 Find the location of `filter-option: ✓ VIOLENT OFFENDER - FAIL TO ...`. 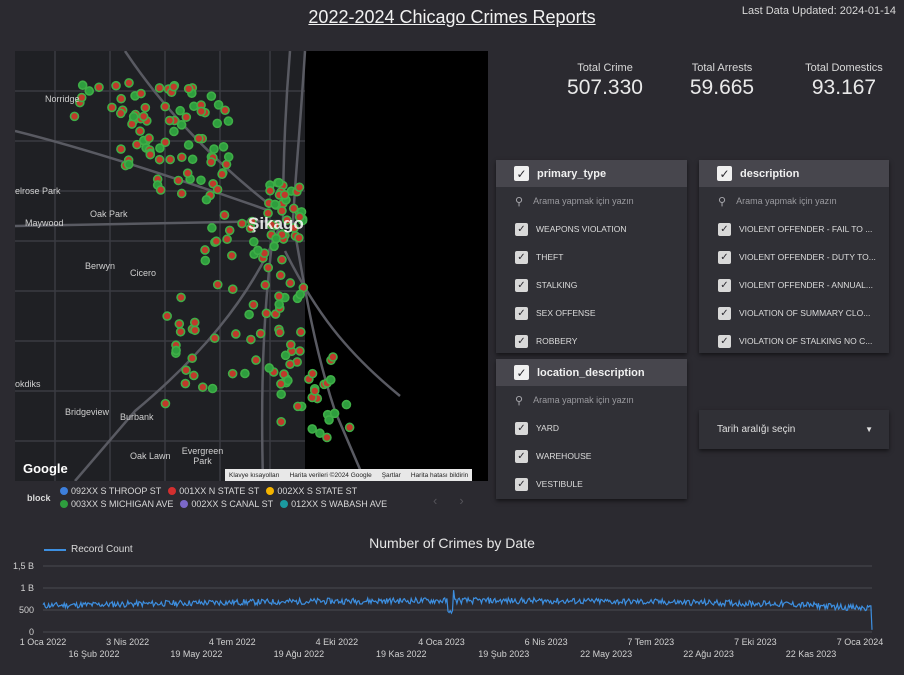

filter-option: ✓ VIOLENT OFFENDER - FAIL TO ... is located at coordinates (794, 229).